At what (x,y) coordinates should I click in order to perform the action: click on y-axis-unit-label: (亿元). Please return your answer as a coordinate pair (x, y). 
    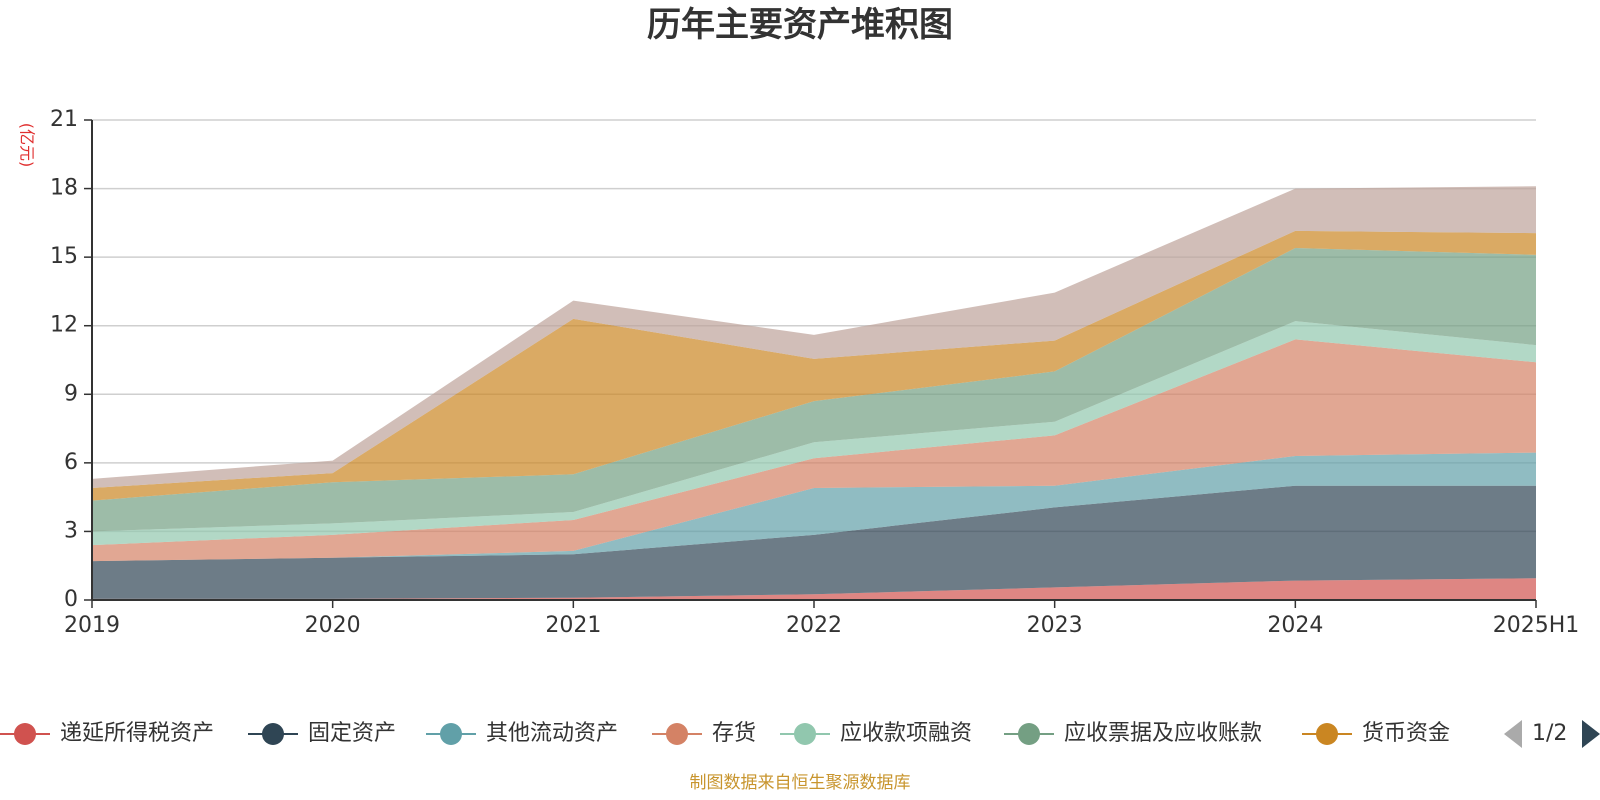
    Looking at the image, I should click on (27, 145).